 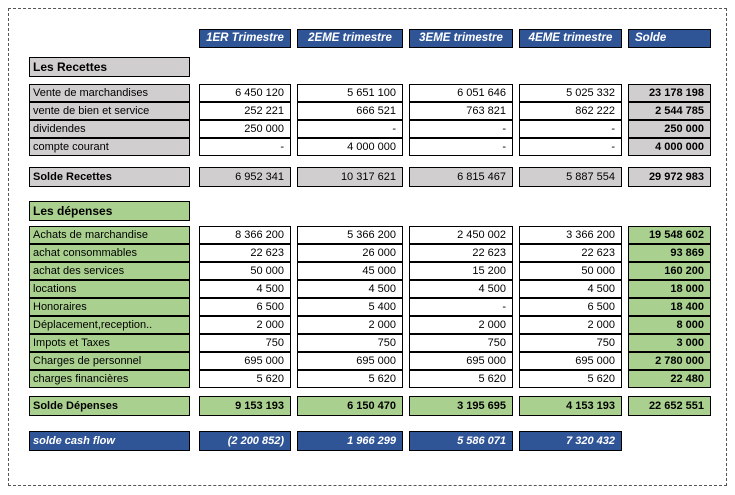 What do you see at coordinates (350, 271) in the screenshot?
I see `value-cell: 45 000` at bounding box center [350, 271].